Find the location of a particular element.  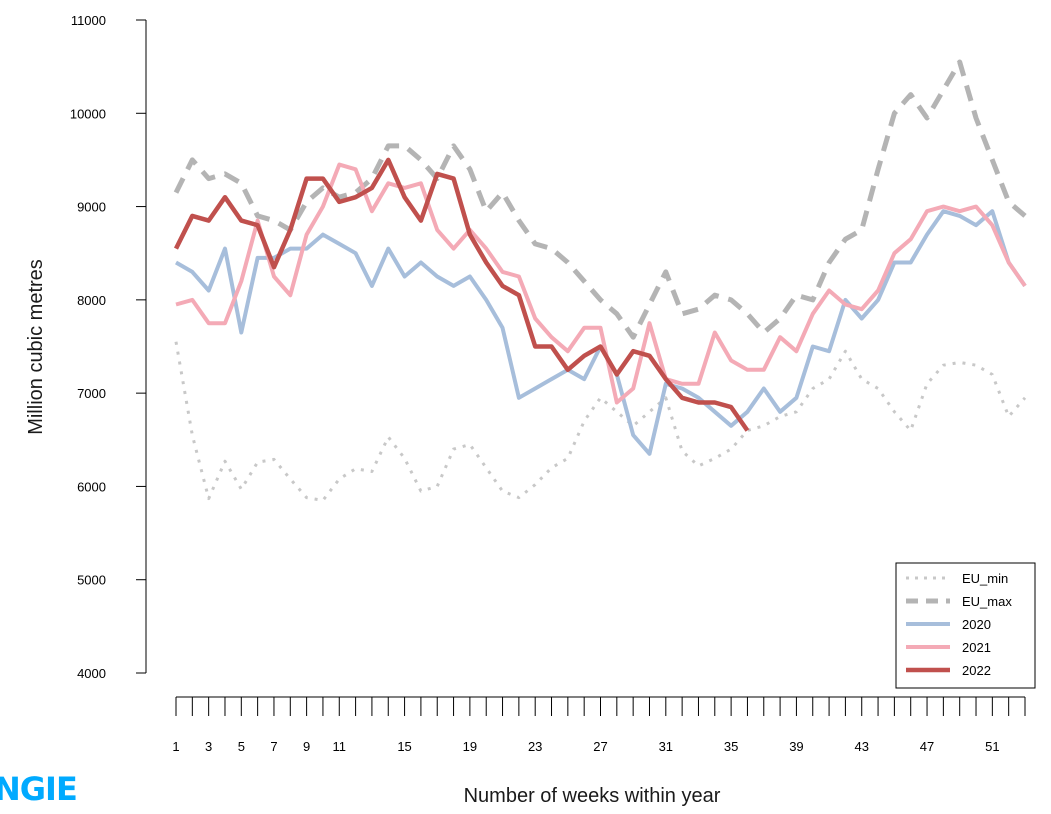

y-tick-label: 9000 is located at coordinates (91, 207).